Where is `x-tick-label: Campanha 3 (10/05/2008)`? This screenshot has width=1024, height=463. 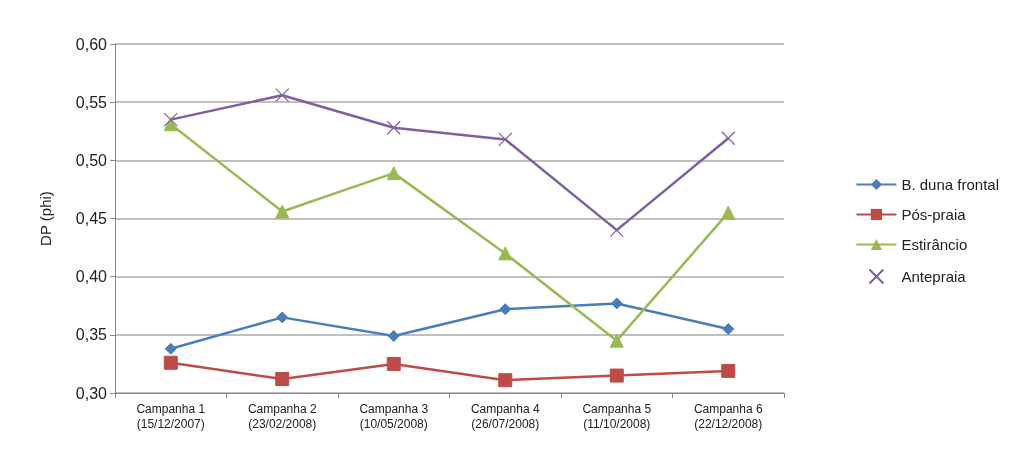
x-tick-label: Campanha 3 (10/05/2008) is located at coordinates (394, 416).